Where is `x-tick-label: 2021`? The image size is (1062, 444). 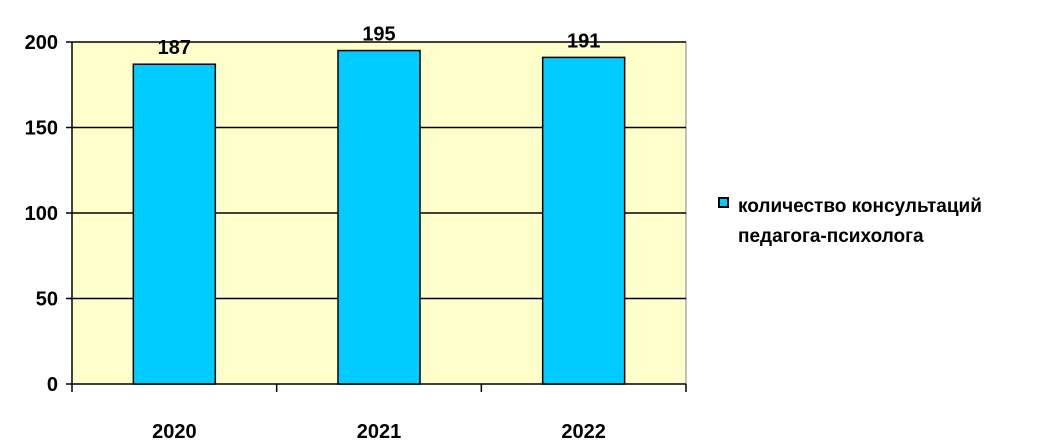
x-tick-label: 2021 is located at coordinates (379, 430).